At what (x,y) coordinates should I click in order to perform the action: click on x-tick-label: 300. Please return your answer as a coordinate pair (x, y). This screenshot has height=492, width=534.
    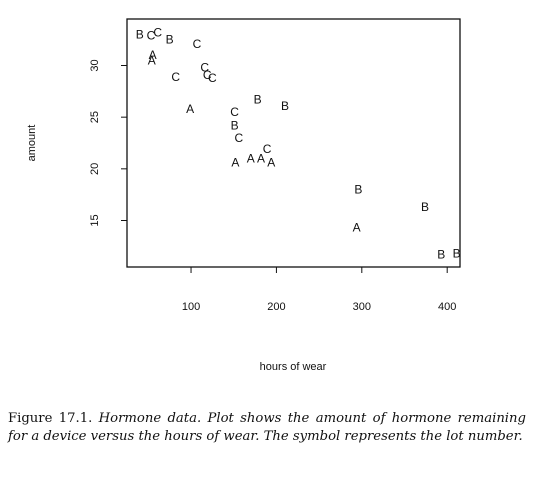
    Looking at the image, I should click on (362, 307).